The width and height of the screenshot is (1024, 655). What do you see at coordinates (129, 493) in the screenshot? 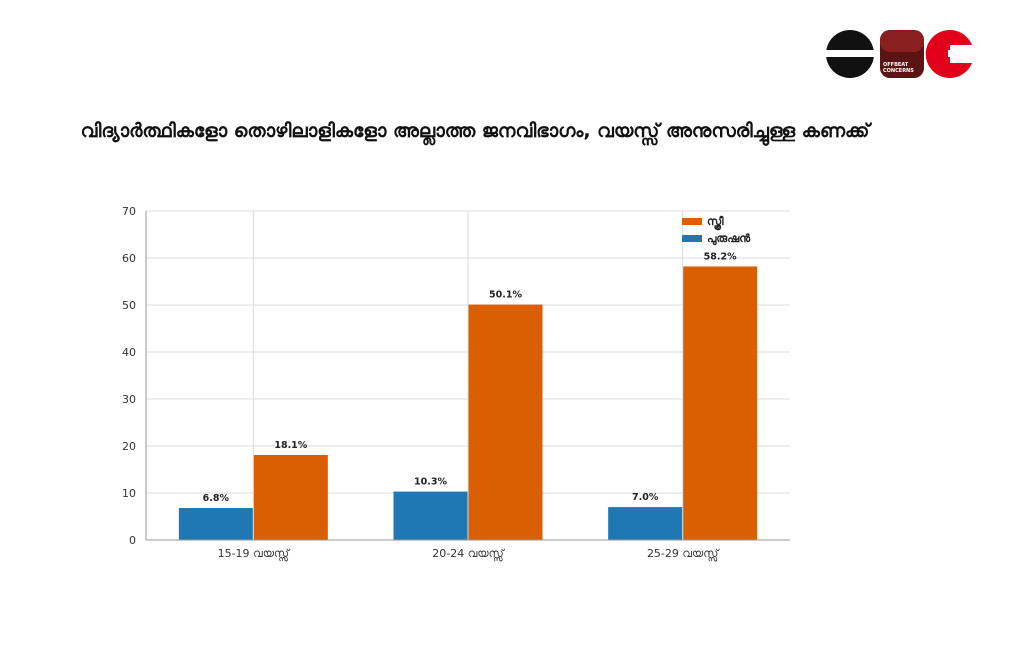
I see `y-tick-label: 10` at bounding box center [129, 493].